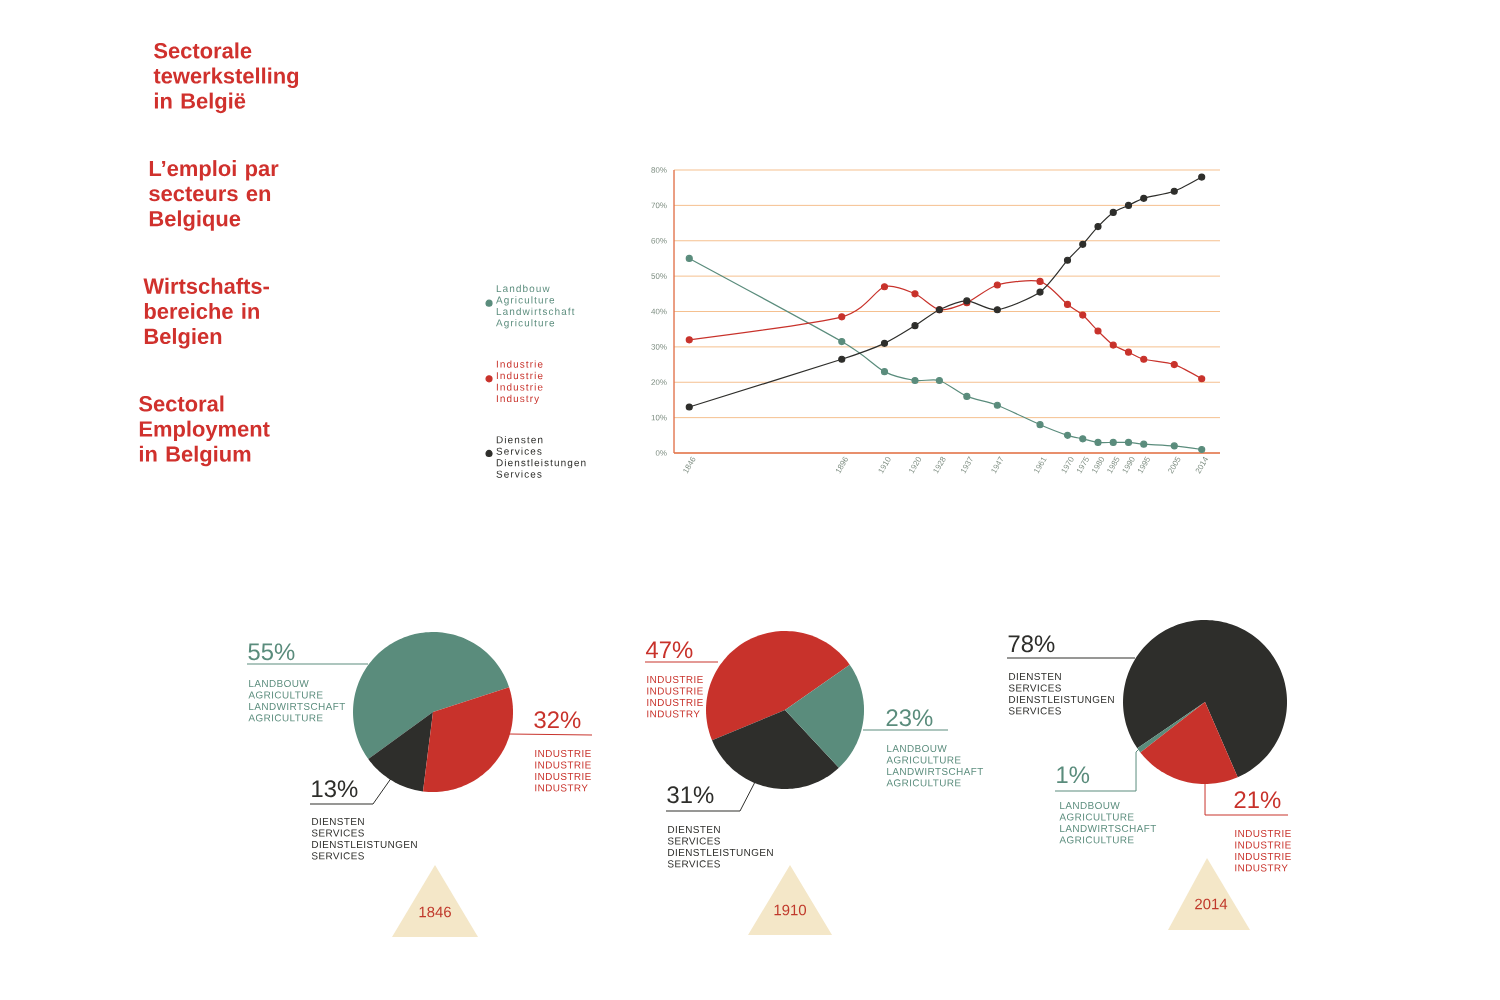 The image size is (1500, 1000). What do you see at coordinates (519, 382) in the screenshot?
I see `legend-label: Industrie Industrie Industrie Industry` at bounding box center [519, 382].